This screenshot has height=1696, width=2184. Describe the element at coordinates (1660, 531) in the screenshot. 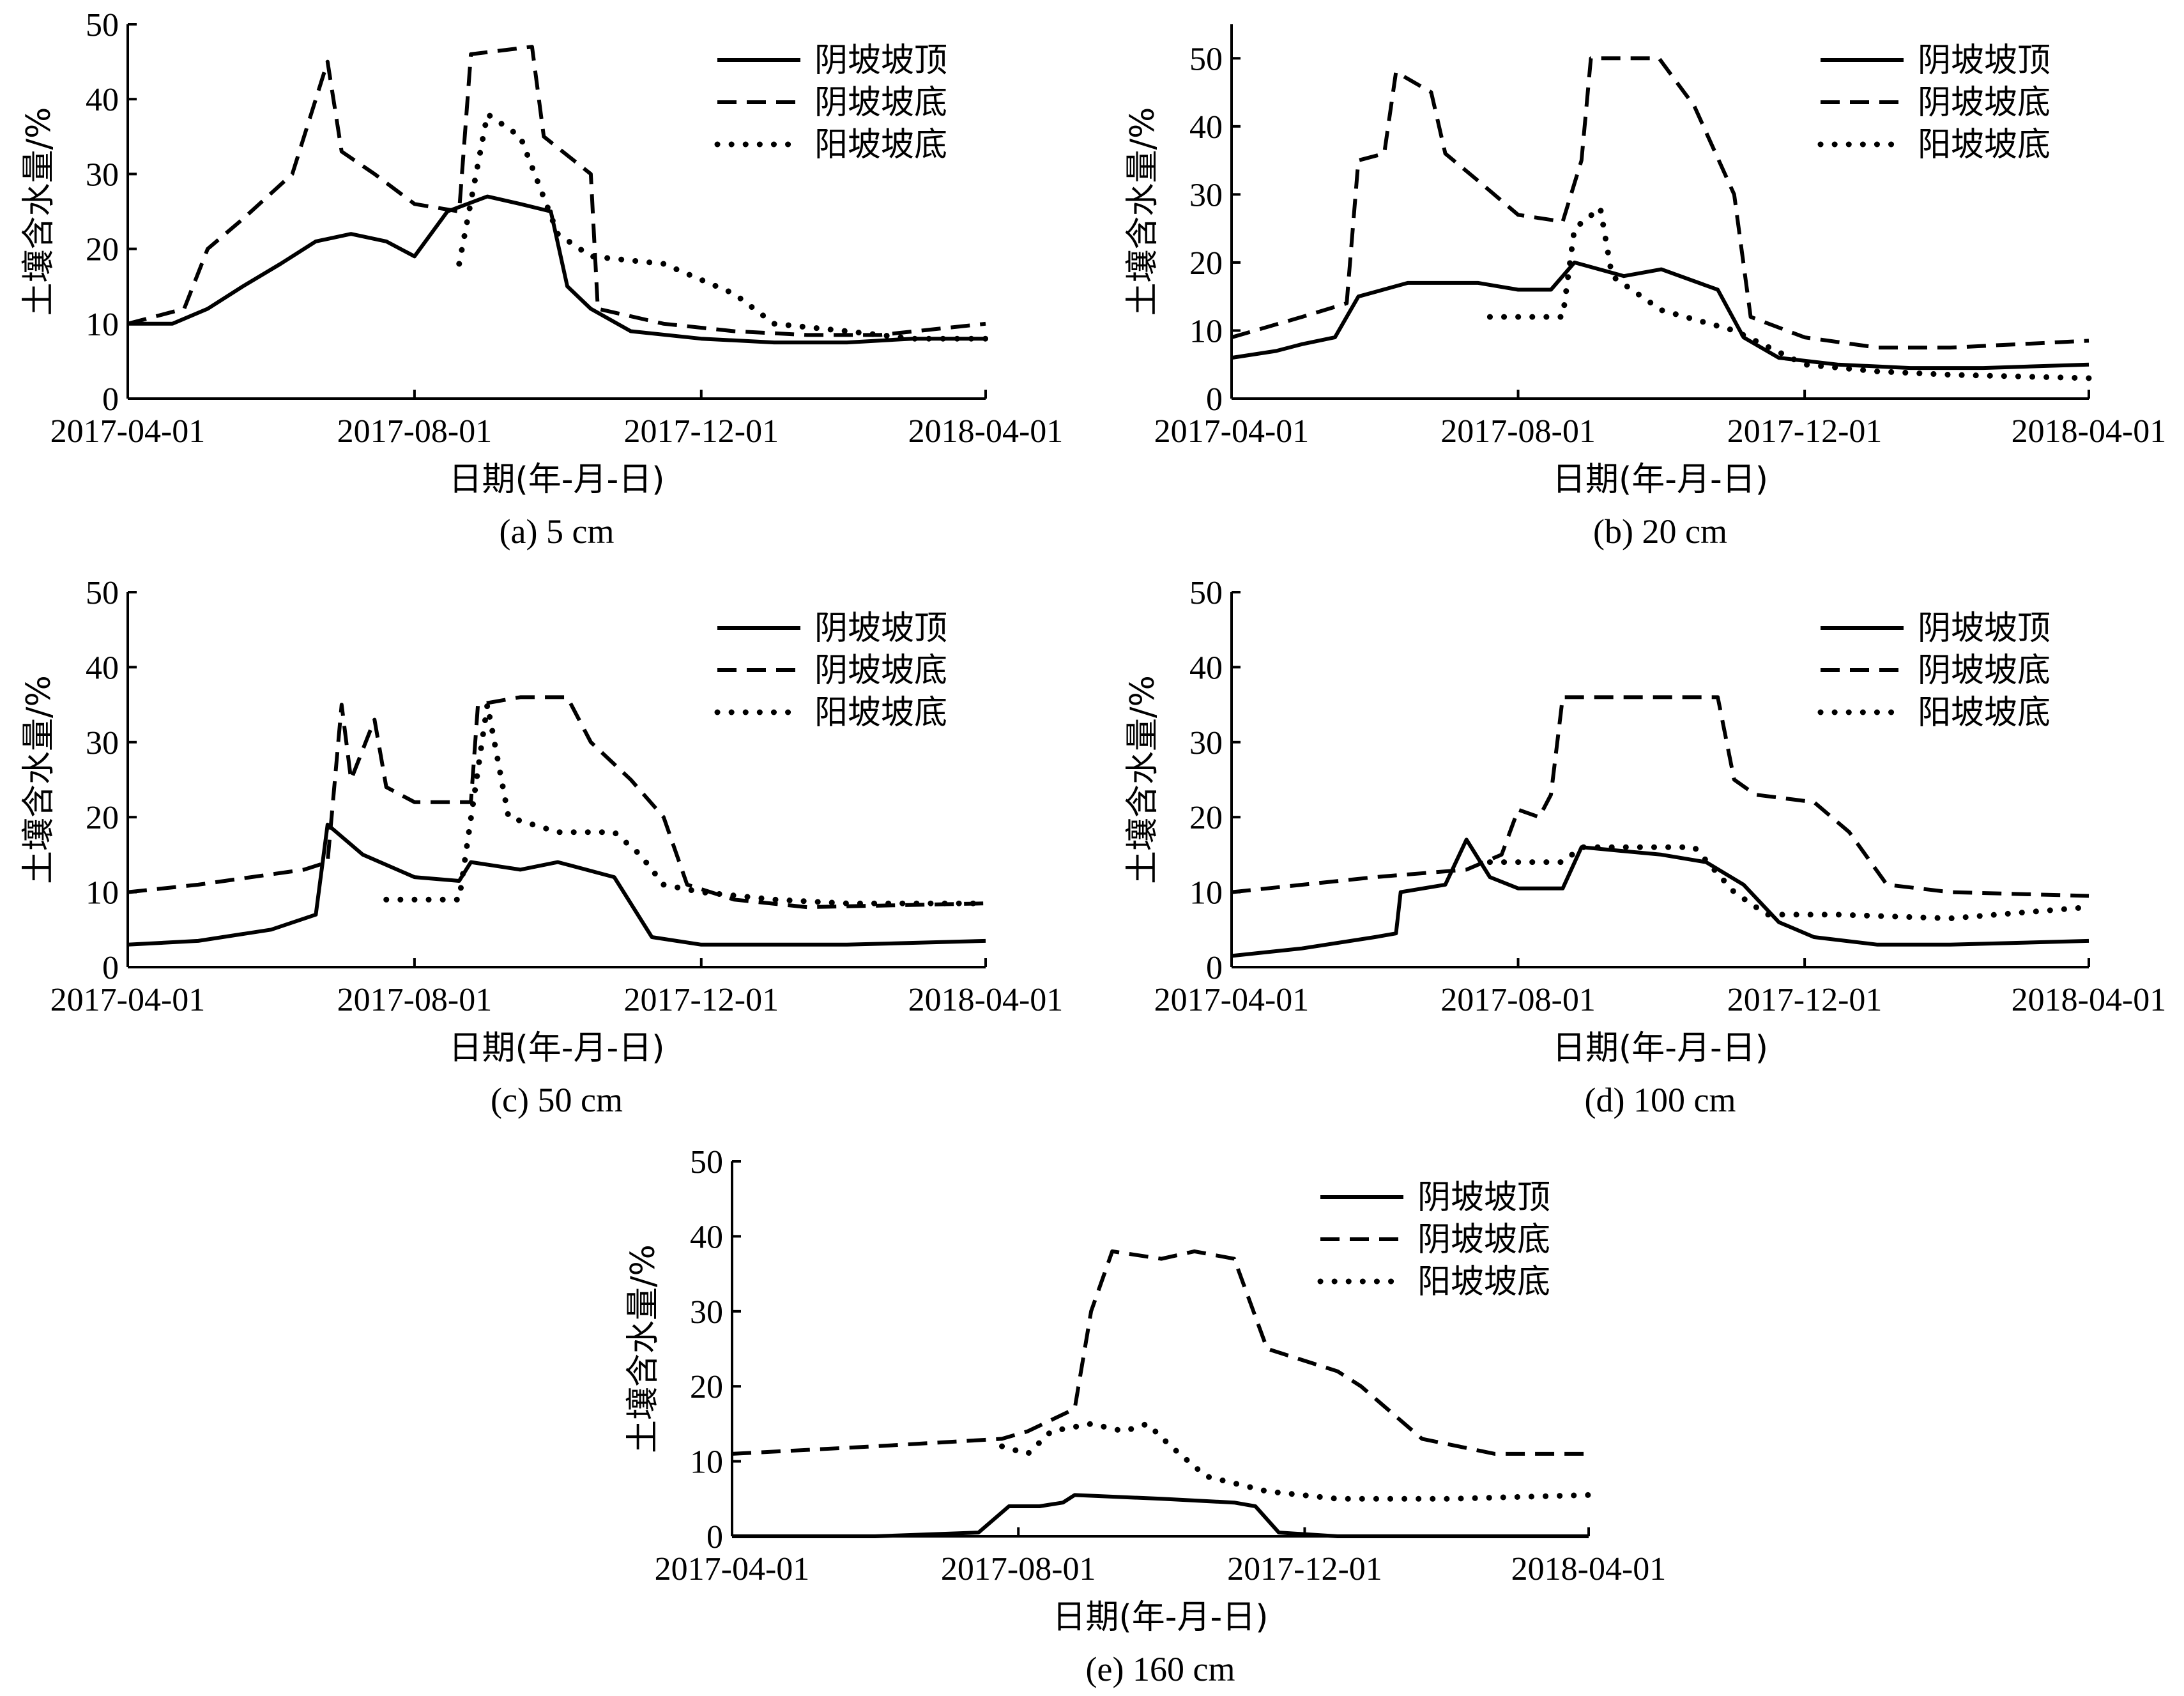

I see `panel-caption: (b) 20 cm` at that location.